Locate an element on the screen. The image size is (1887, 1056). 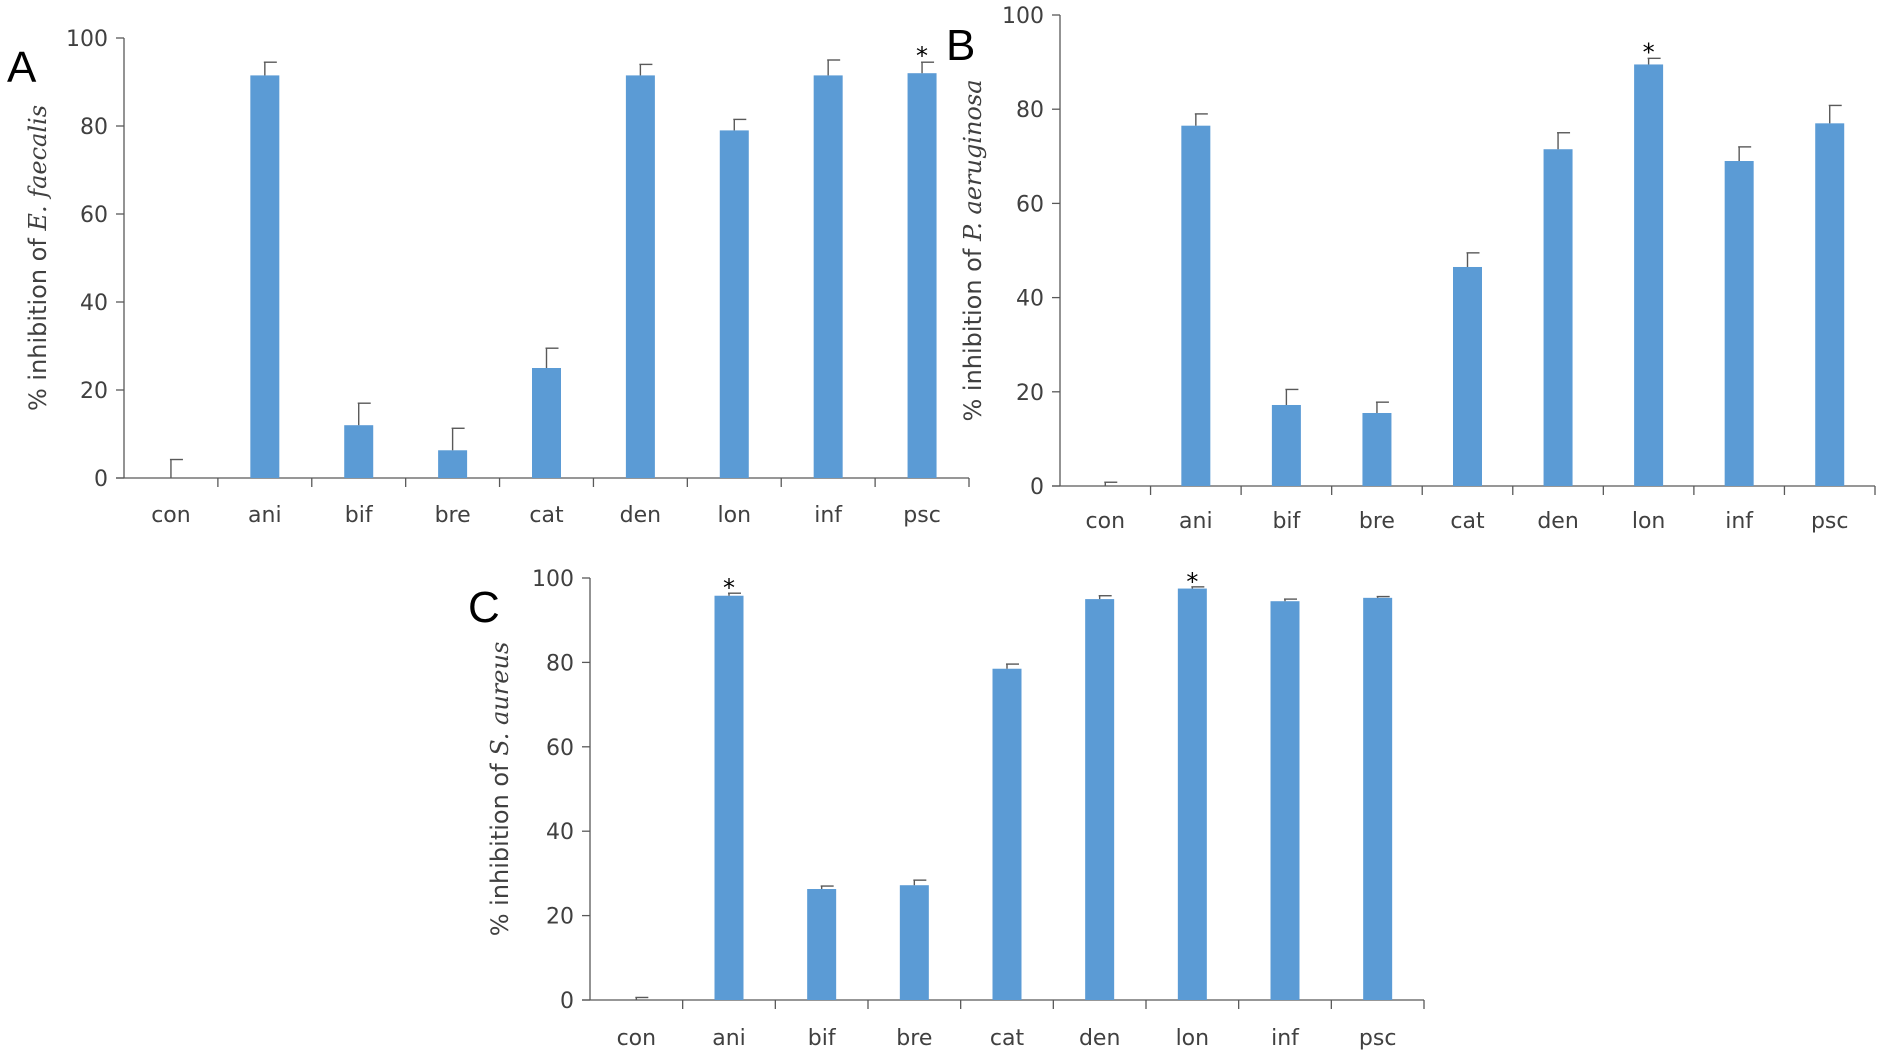
bar-bif-c is located at coordinates (822, 944).